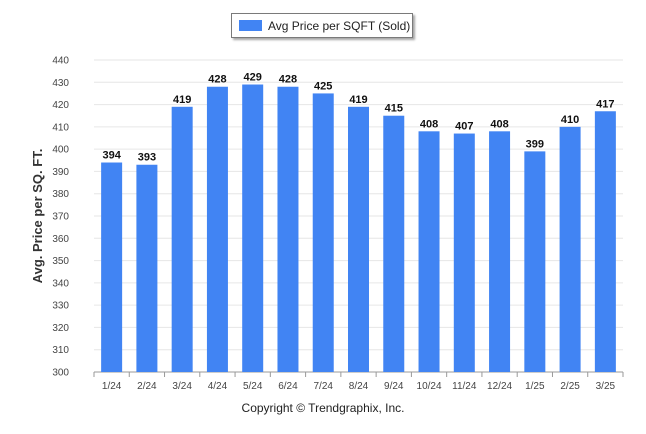 The image size is (646, 434). What do you see at coordinates (147, 386) in the screenshot?
I see `x-tick-label: 2/24` at bounding box center [147, 386].